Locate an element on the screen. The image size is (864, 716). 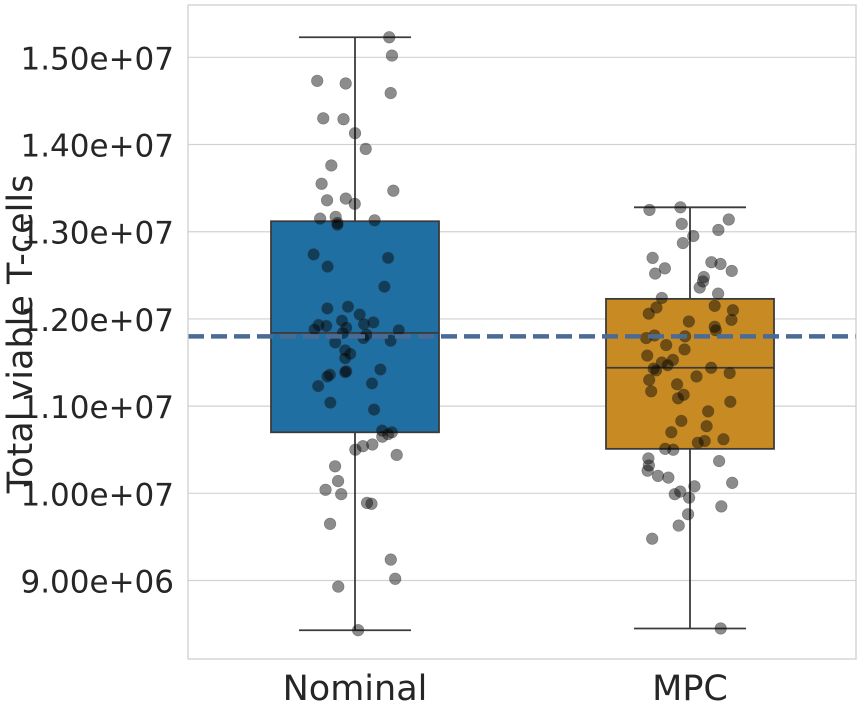
x-tick-labels: Nominal MPC is located at coordinates (505, 689).